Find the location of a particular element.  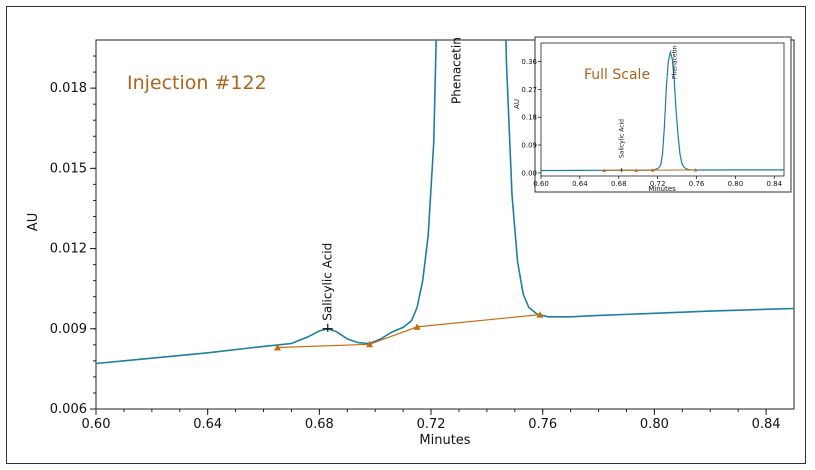

inset-x-axis: 0.60 0.64 0.68 0.72 0.76 0.80 0.84 is located at coordinates (658, 182).